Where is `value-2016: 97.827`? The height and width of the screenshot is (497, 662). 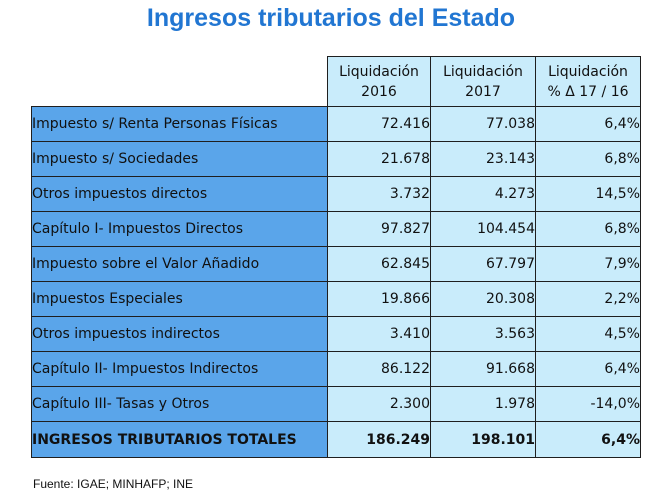
value-2016: 97.827 is located at coordinates (379, 229).